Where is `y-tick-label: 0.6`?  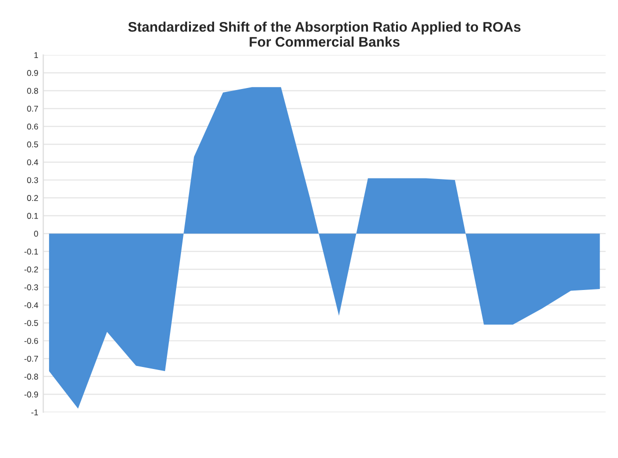 y-tick-label: 0.6 is located at coordinates (32, 127).